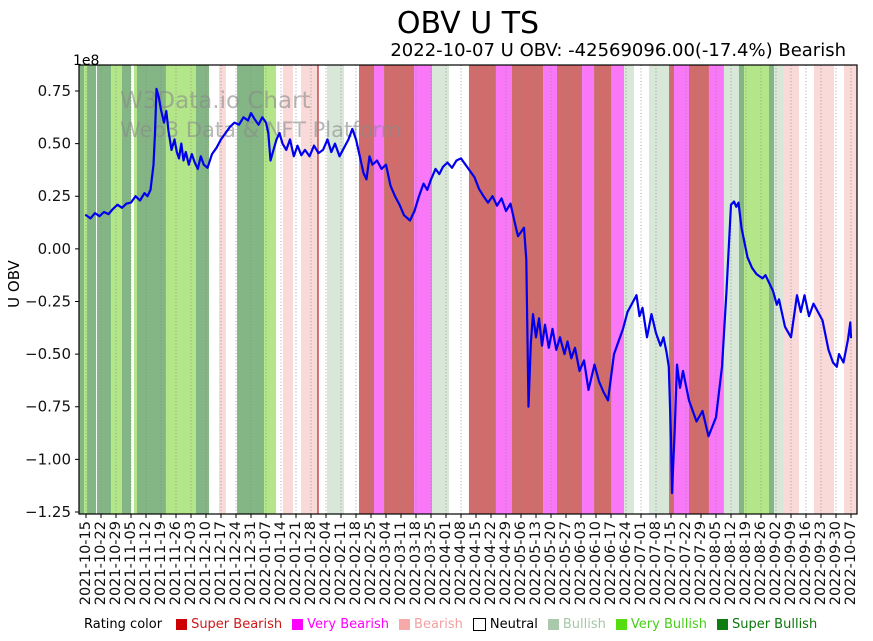 This screenshot has width=873, height=641. I want to click on x-tick-label: 2021-12-31, so click(251, 563).